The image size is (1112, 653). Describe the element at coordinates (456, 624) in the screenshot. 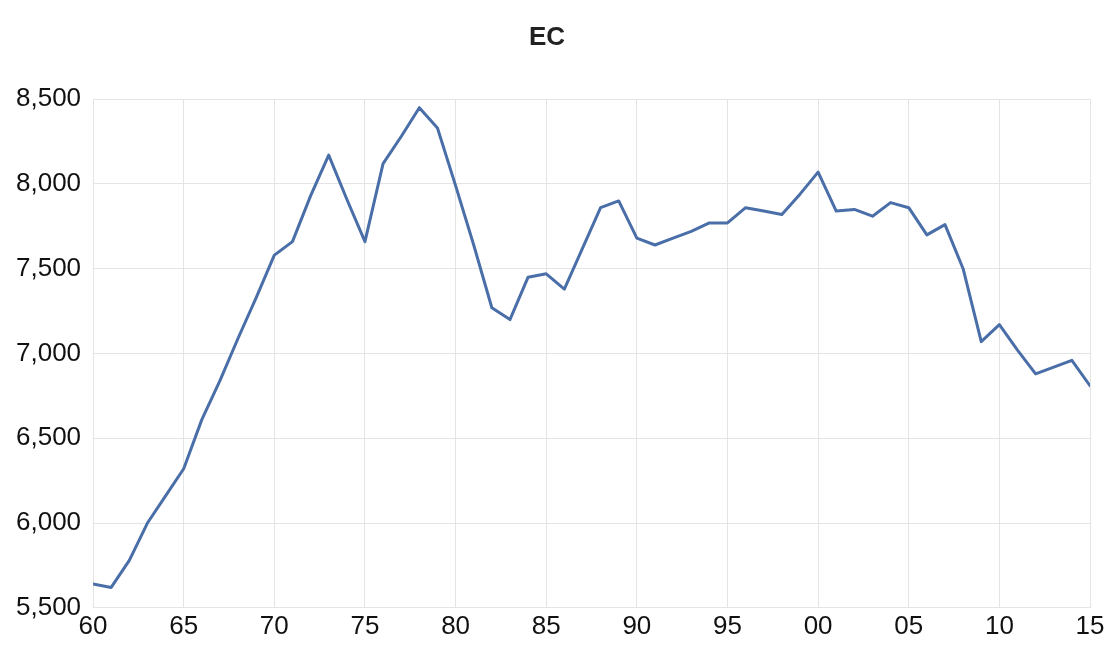

I see `x-tick-label: 80` at that location.